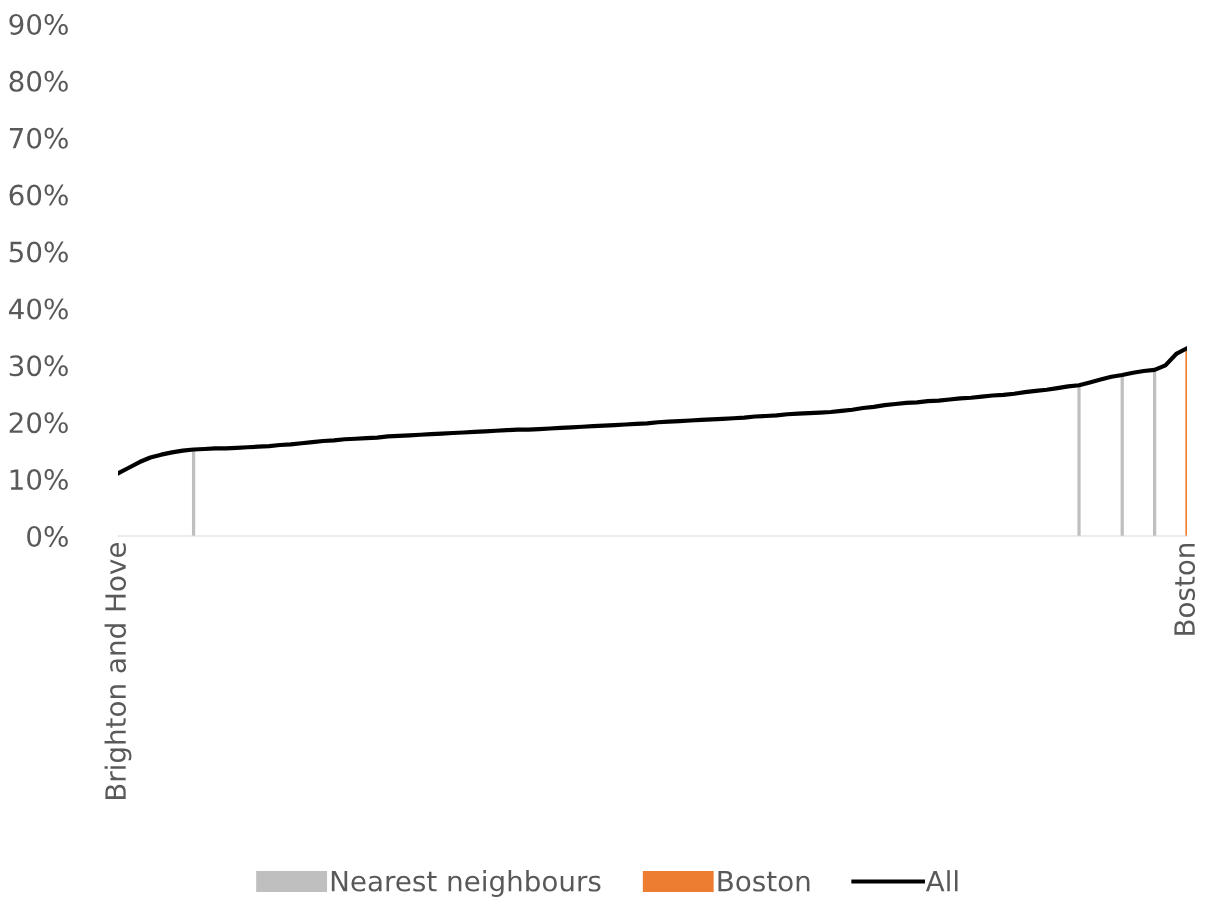 This screenshot has height=922, width=1217. I want to click on y-tick-label: 50%, so click(38, 252).